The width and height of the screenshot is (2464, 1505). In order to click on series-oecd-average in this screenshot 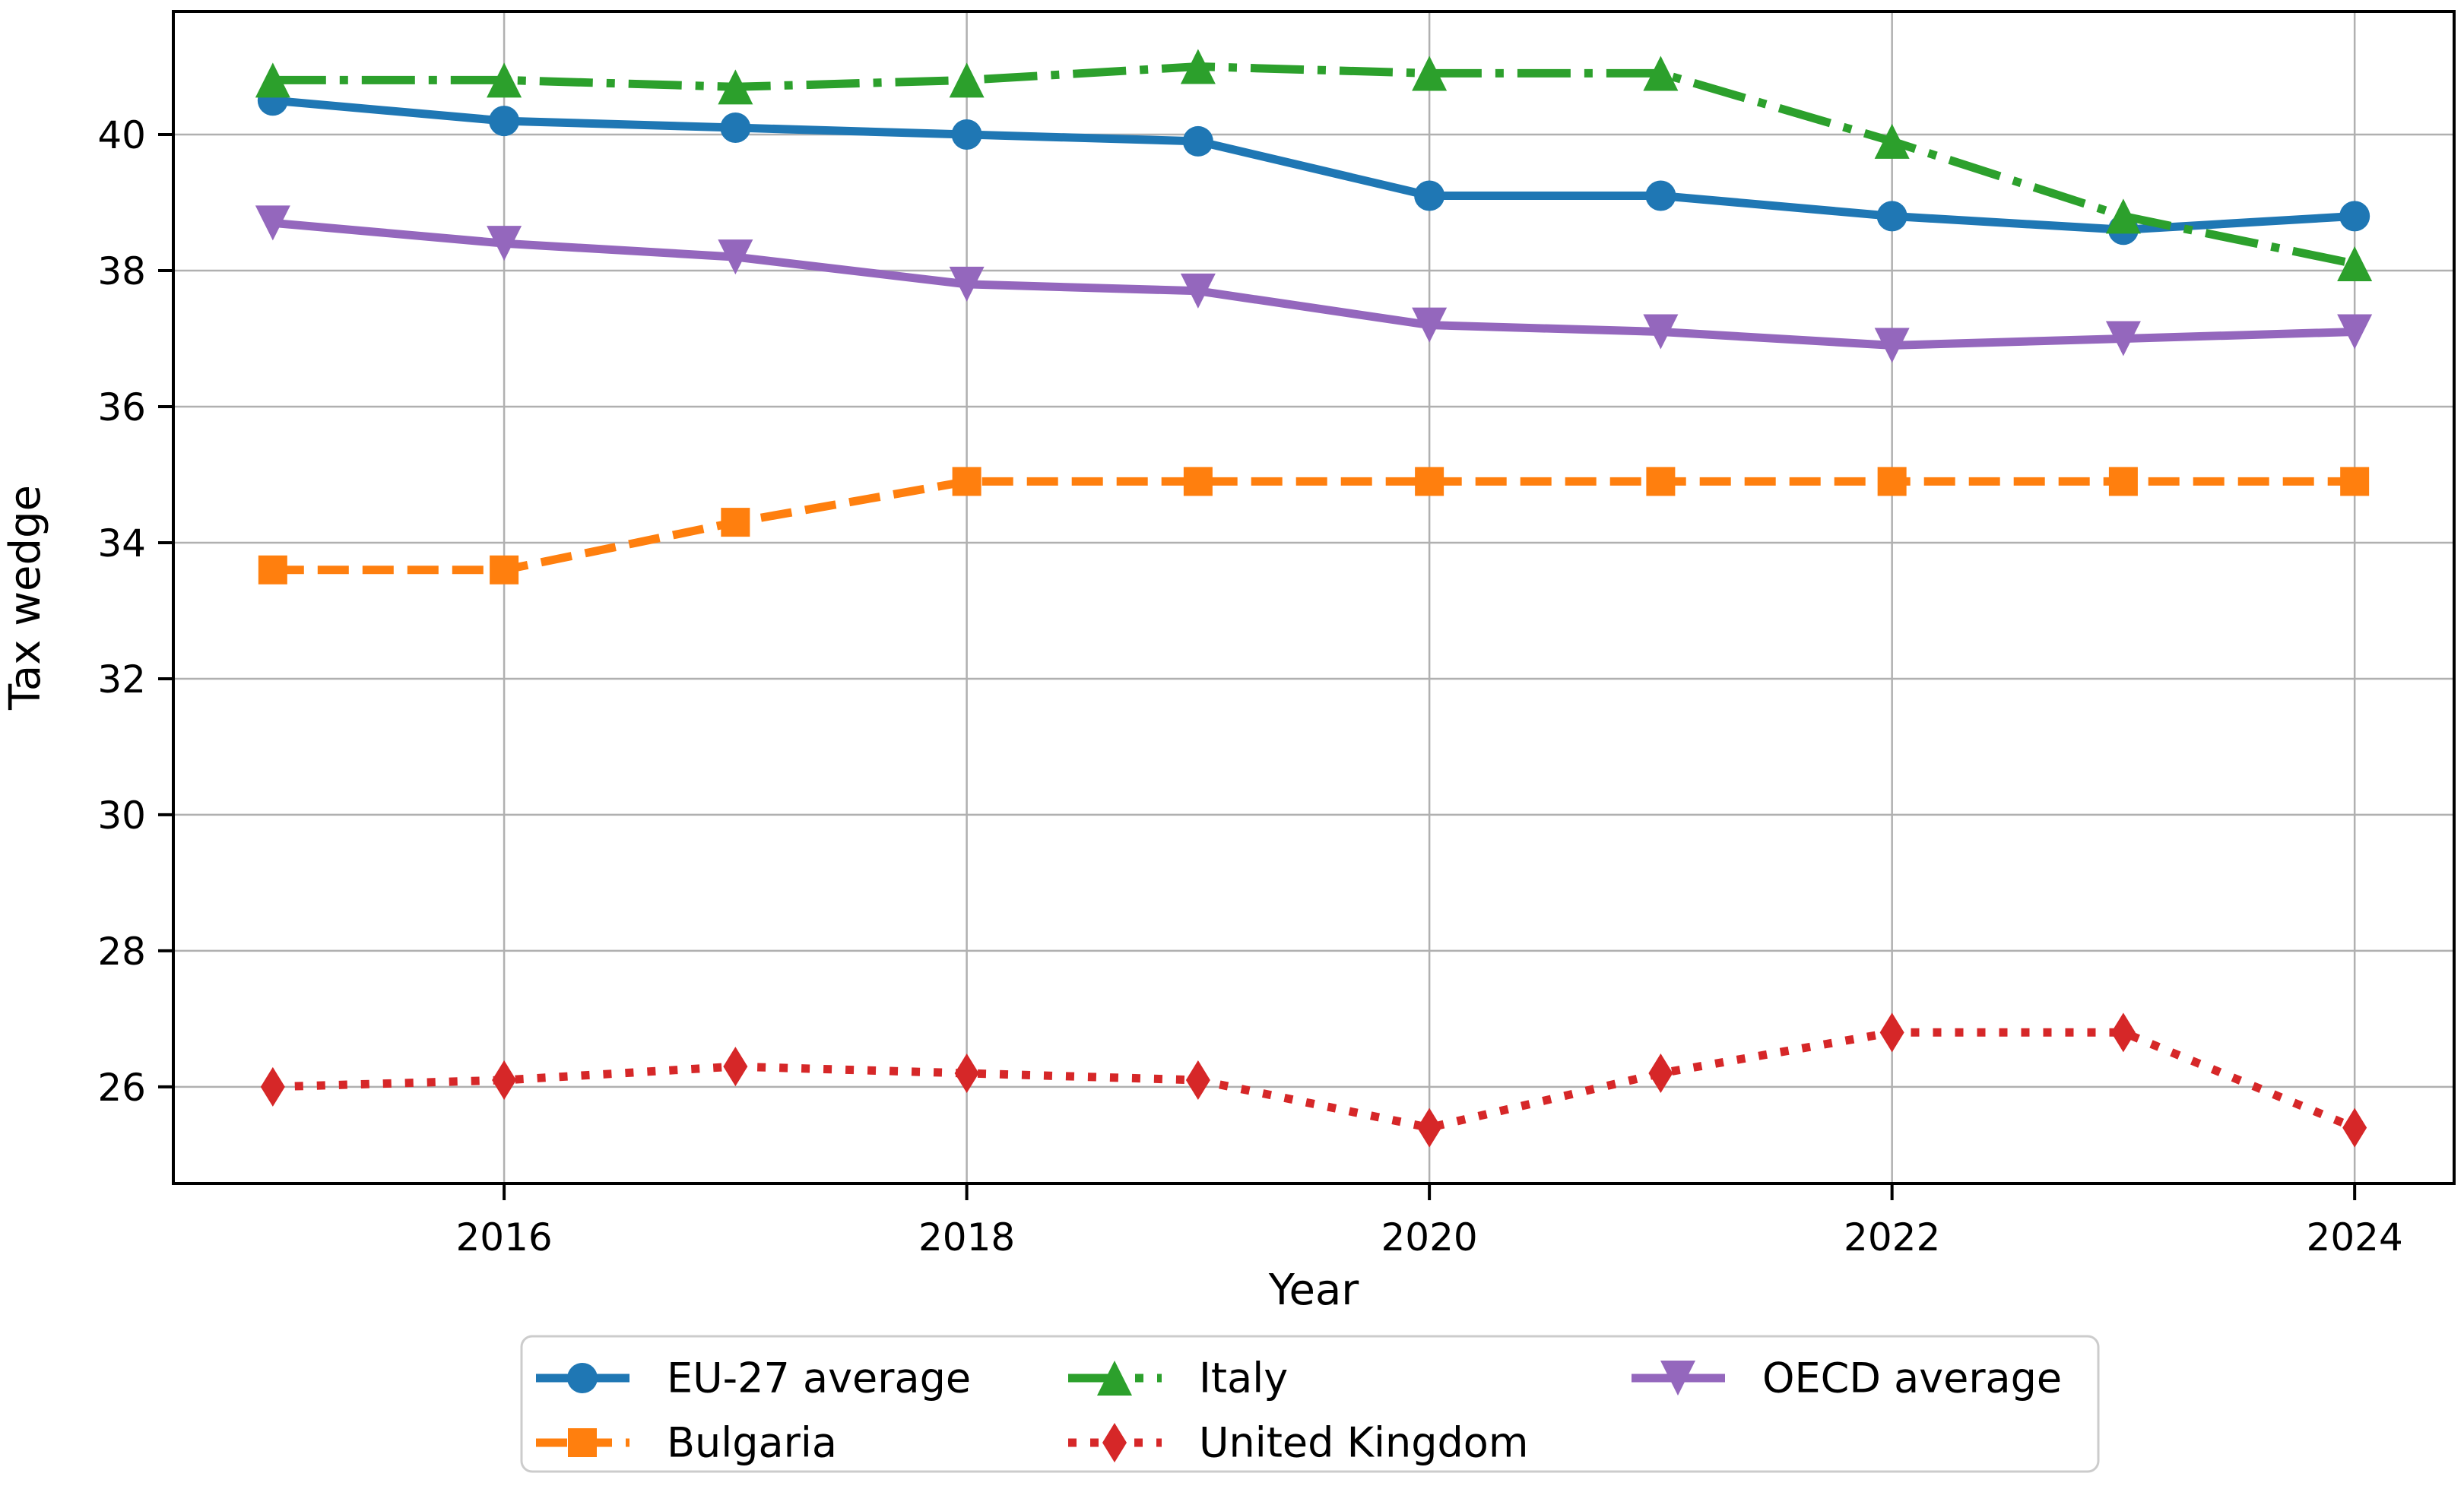, I will do `click(1314, 284)`.